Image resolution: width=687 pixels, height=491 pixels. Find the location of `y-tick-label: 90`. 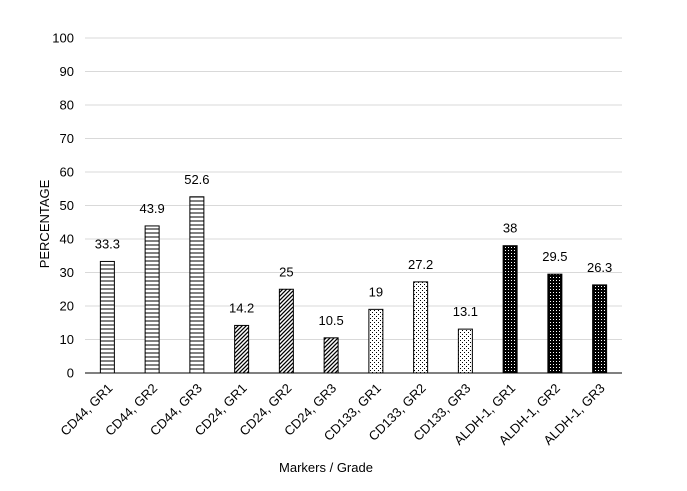

y-tick-label: 90 is located at coordinates (67, 71).